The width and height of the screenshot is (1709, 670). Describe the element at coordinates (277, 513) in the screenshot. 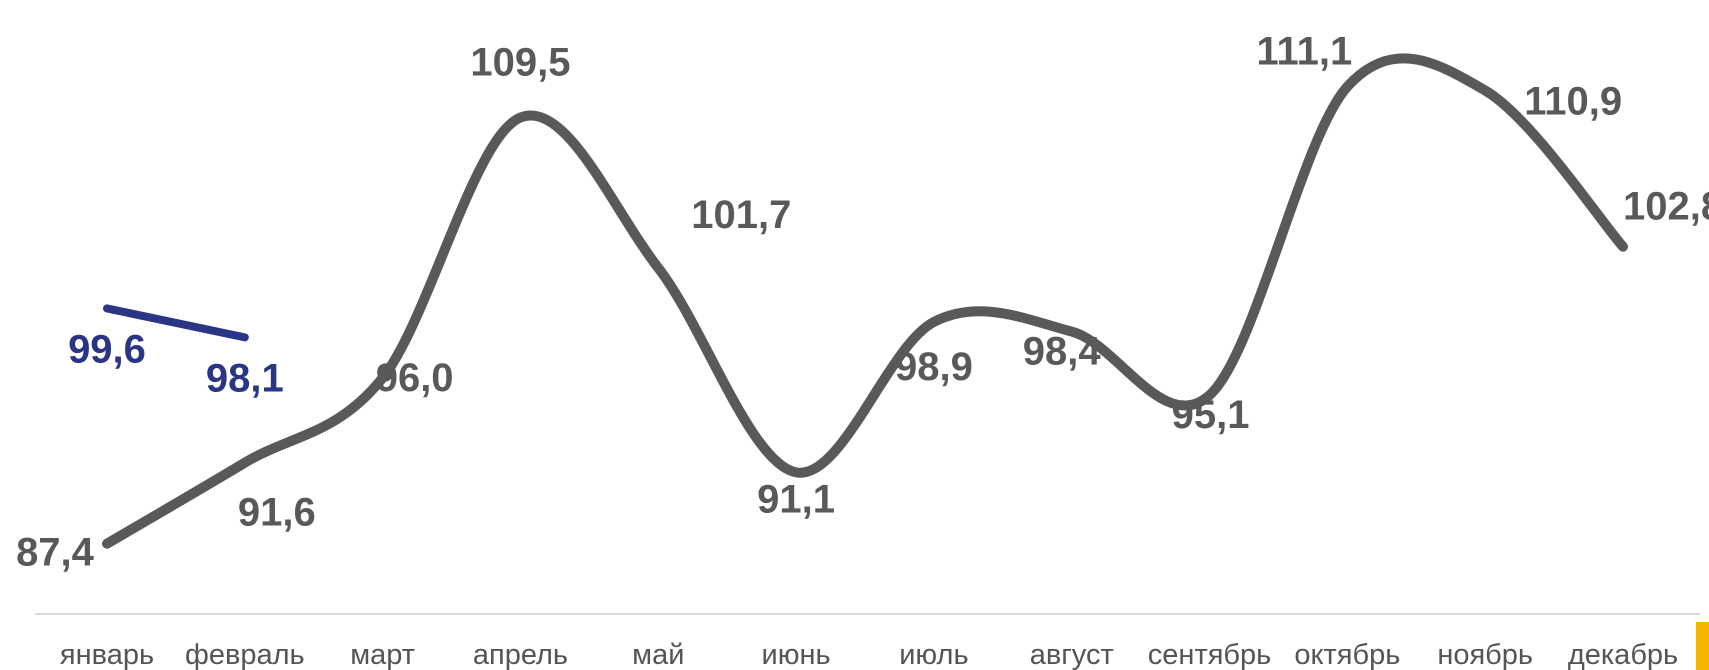

I see `data-label: 91,6` at that location.